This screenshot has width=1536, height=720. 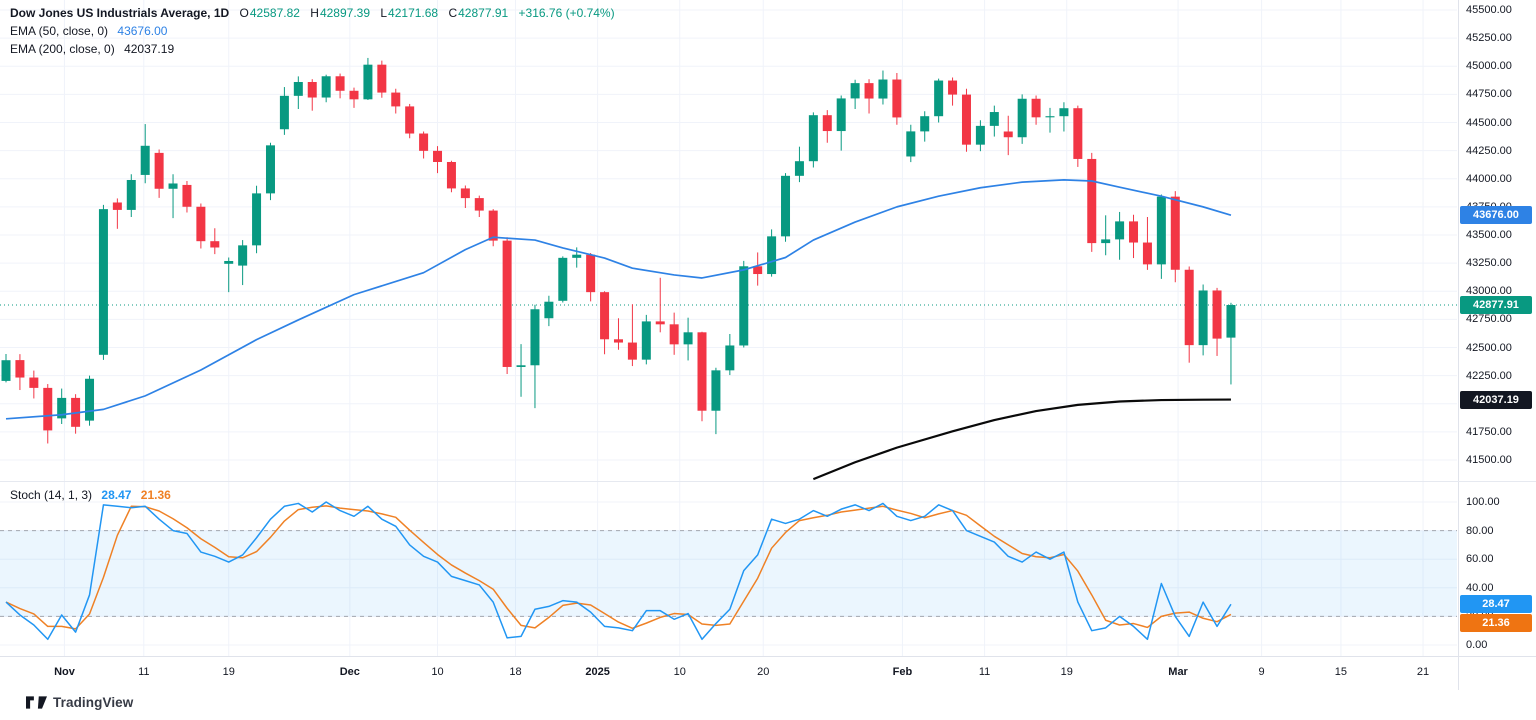 I want to click on time-tick-label: 10, so click(x=437, y=672).